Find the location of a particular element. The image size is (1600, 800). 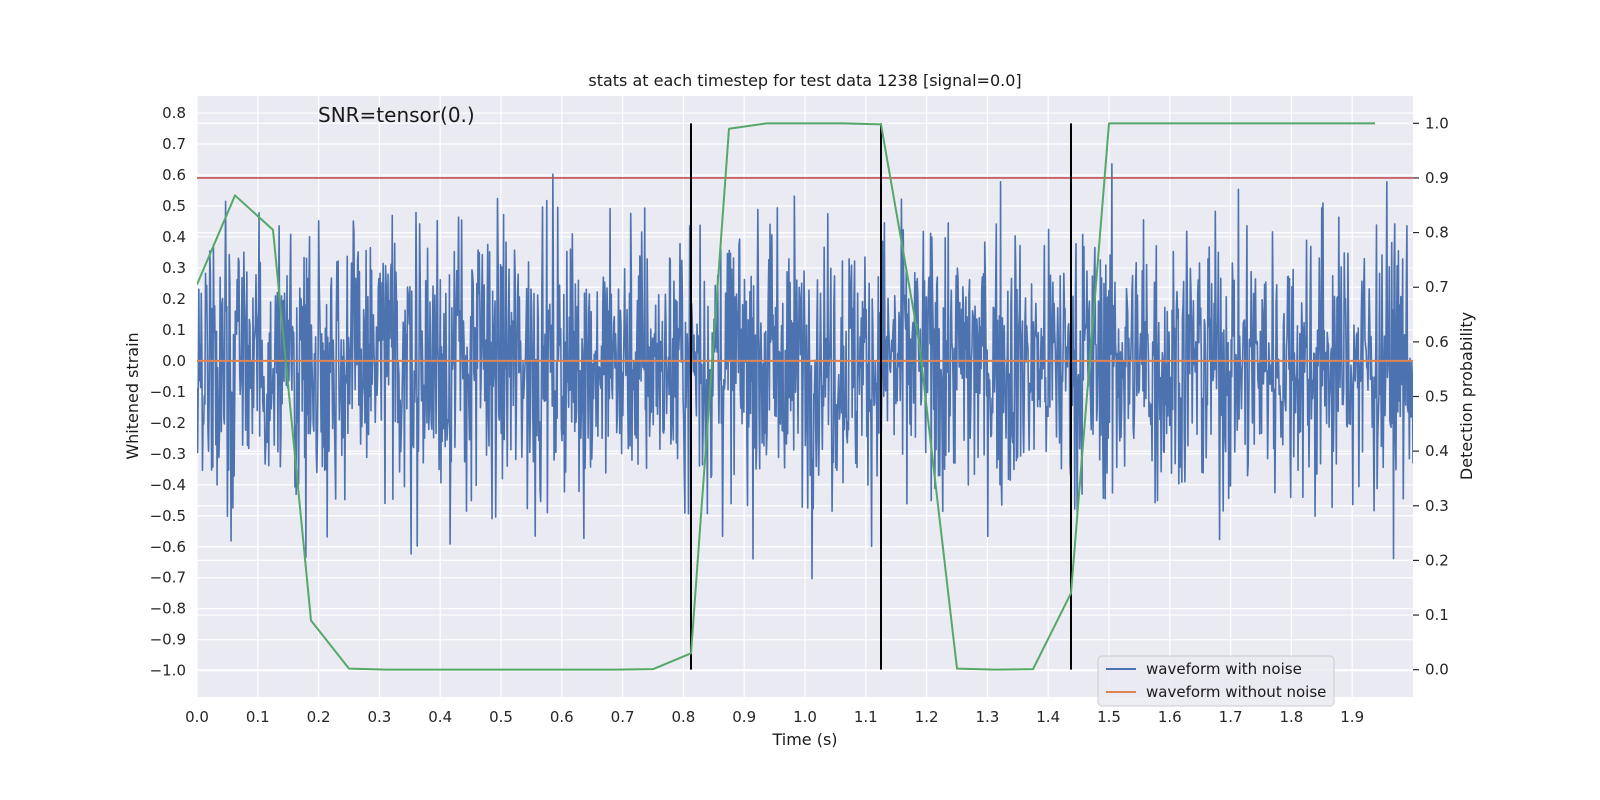

y-tick-label: −1.0 is located at coordinates (168, 671).